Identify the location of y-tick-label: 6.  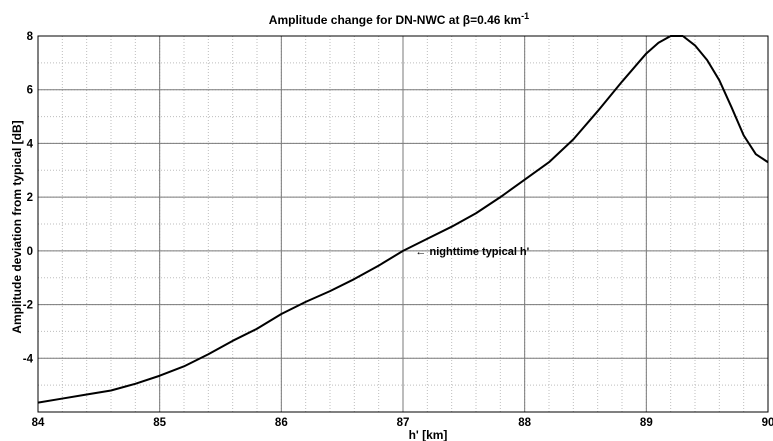
(30, 91).